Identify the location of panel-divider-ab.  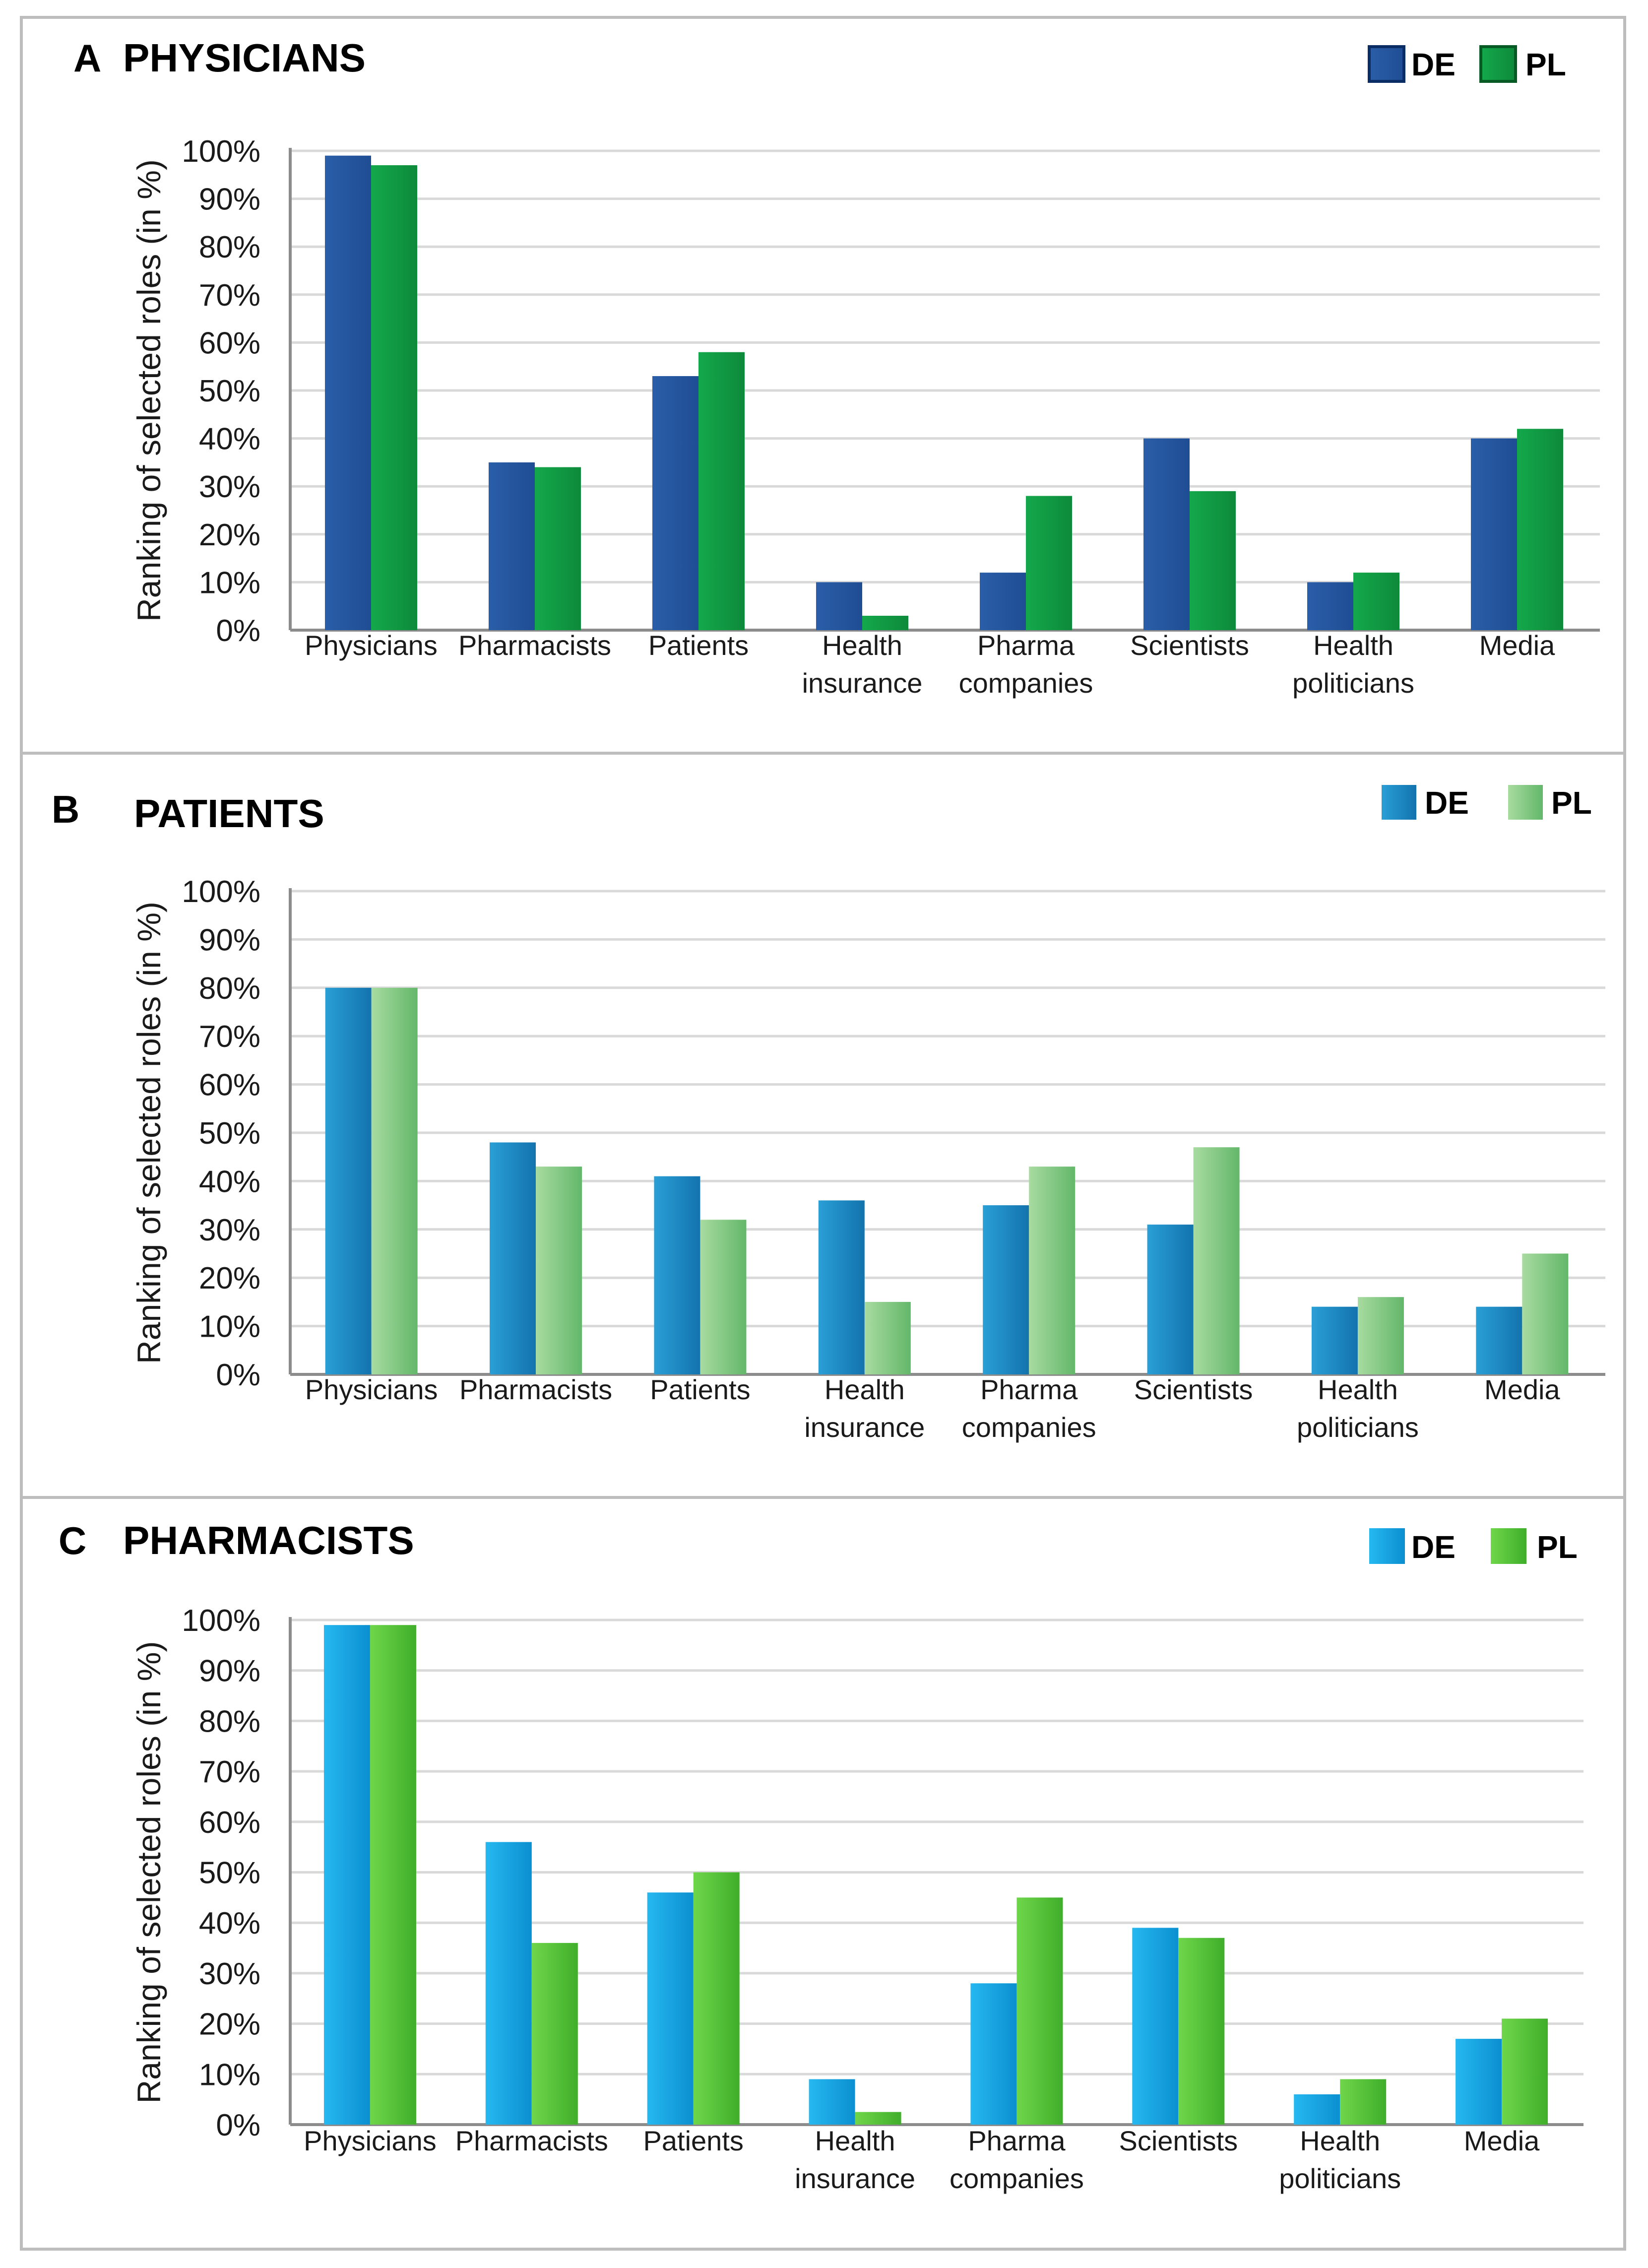
(823, 753).